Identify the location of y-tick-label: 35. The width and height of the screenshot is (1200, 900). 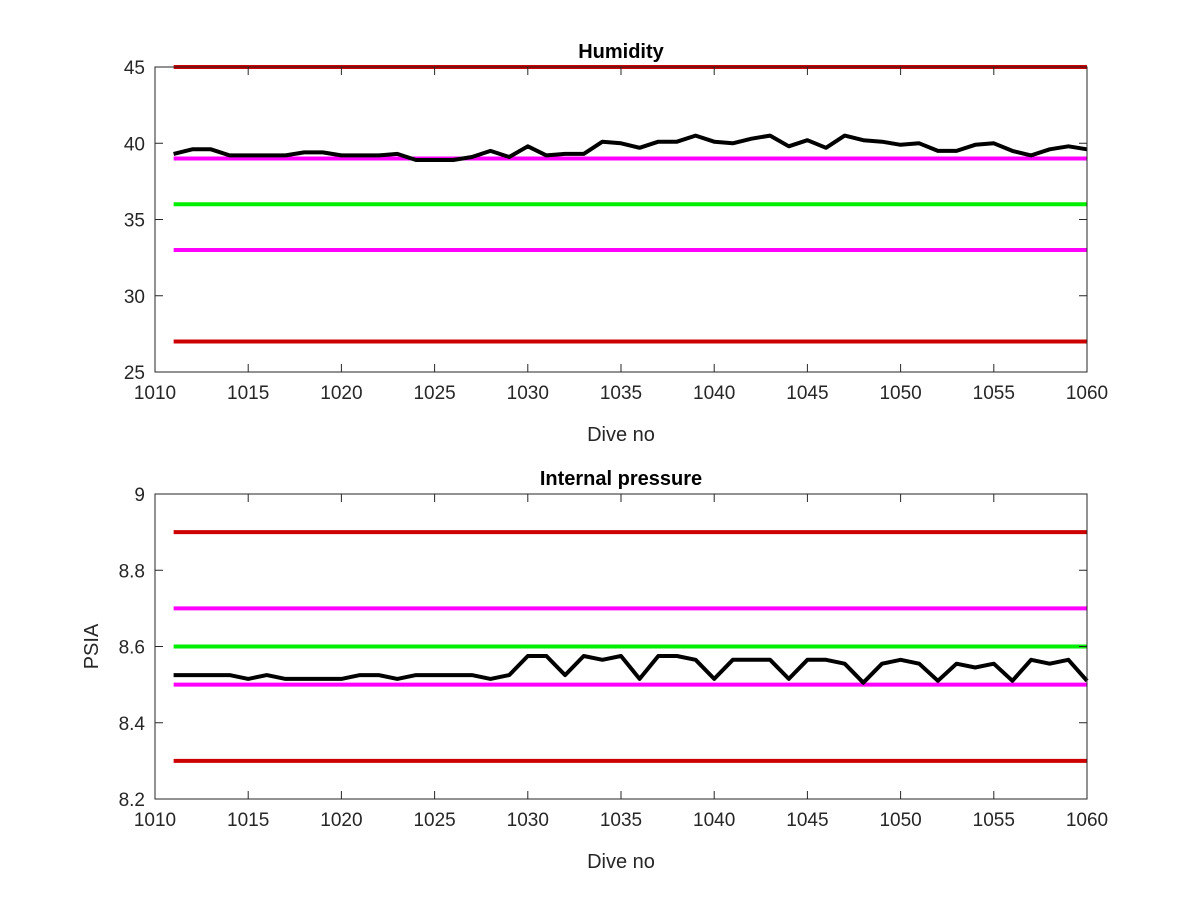
(134, 221).